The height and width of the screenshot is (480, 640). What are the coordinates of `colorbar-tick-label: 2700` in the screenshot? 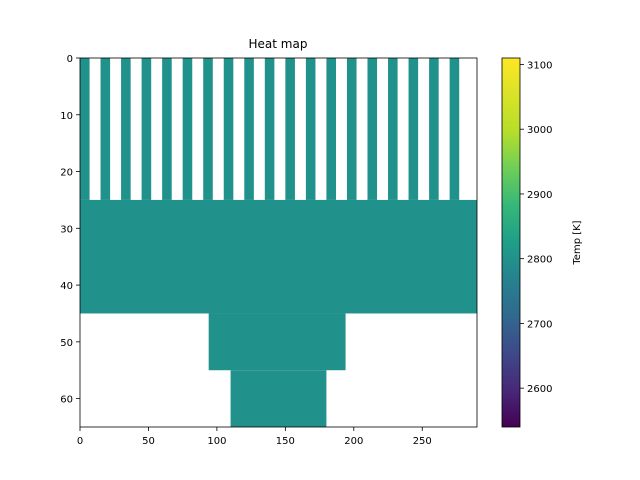 It's located at (539, 324).